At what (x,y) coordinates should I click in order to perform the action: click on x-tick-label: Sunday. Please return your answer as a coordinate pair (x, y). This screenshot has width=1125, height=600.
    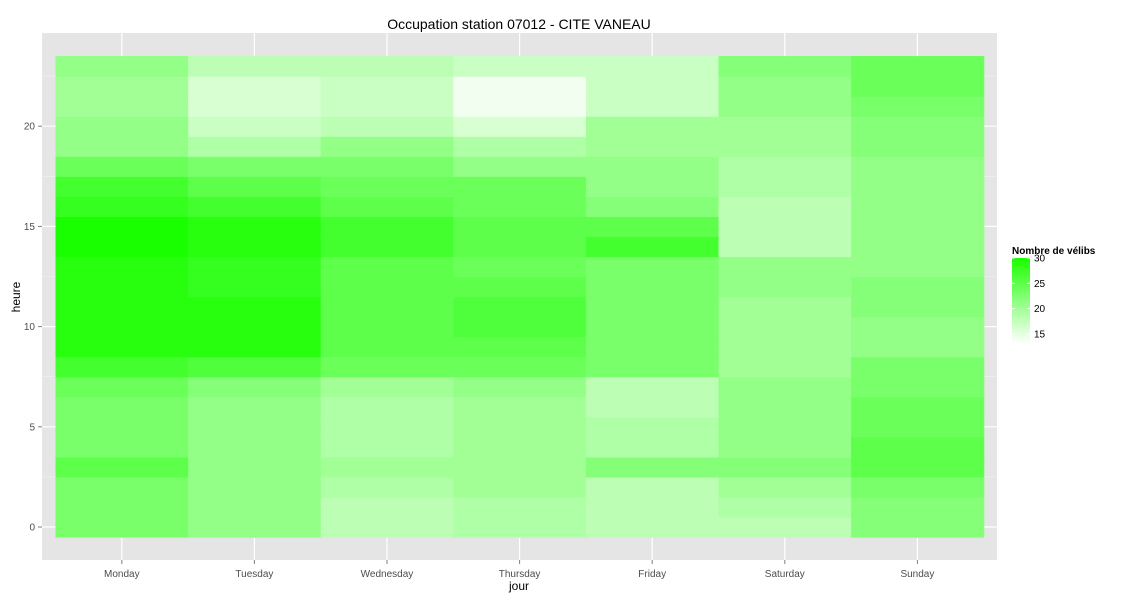
    Looking at the image, I should click on (917, 574).